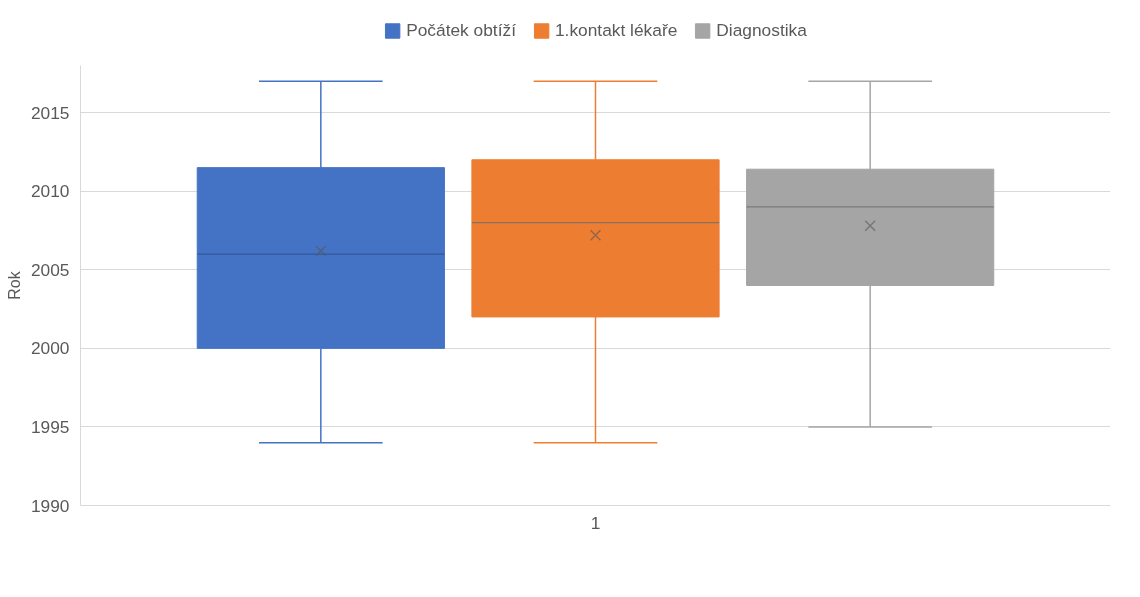 Image resolution: width=1140 pixels, height=597 pixels. I want to click on legend-label: Počátek obtíží, so click(461, 30).